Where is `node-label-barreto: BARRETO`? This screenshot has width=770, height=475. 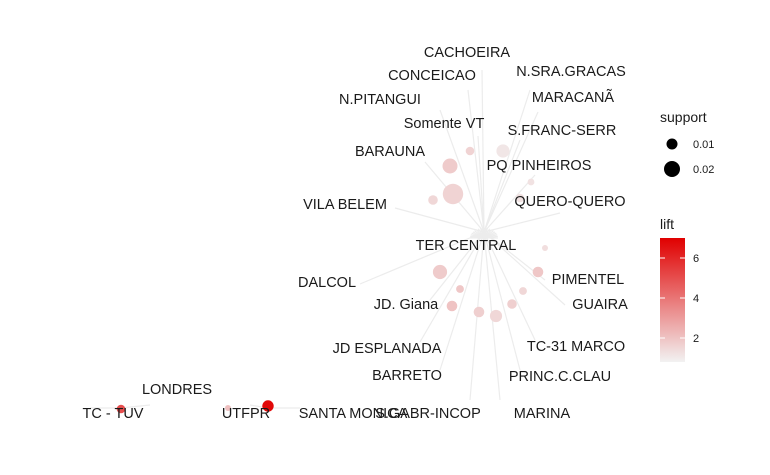 node-label-barreto: BARRETO is located at coordinates (407, 376).